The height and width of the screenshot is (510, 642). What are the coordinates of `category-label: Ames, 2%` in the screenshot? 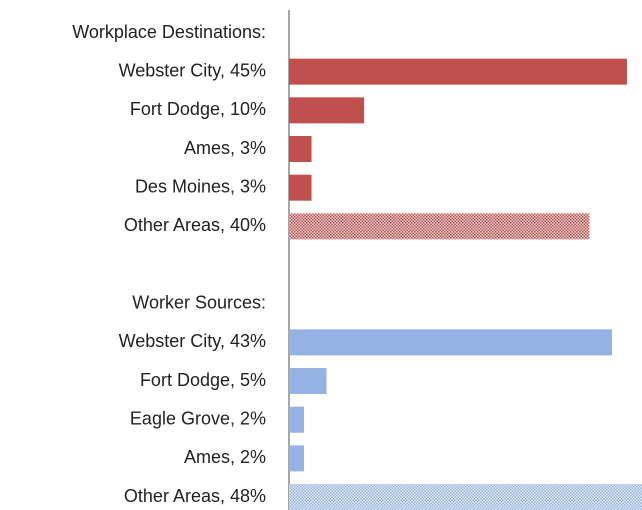 It's located at (225, 457).